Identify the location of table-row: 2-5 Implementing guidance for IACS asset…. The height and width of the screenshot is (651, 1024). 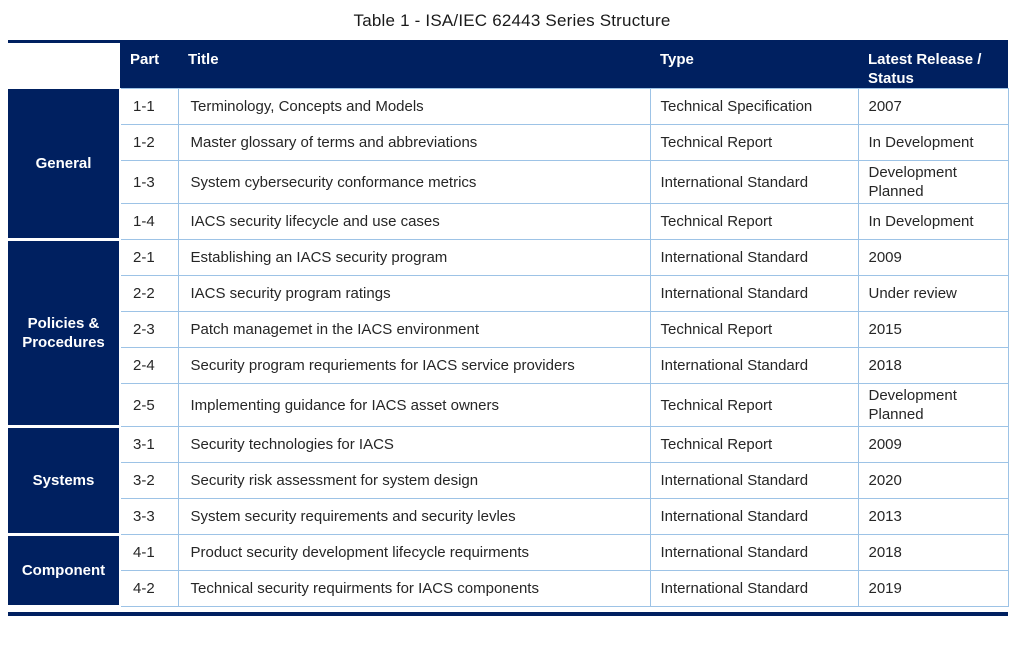
(508, 405).